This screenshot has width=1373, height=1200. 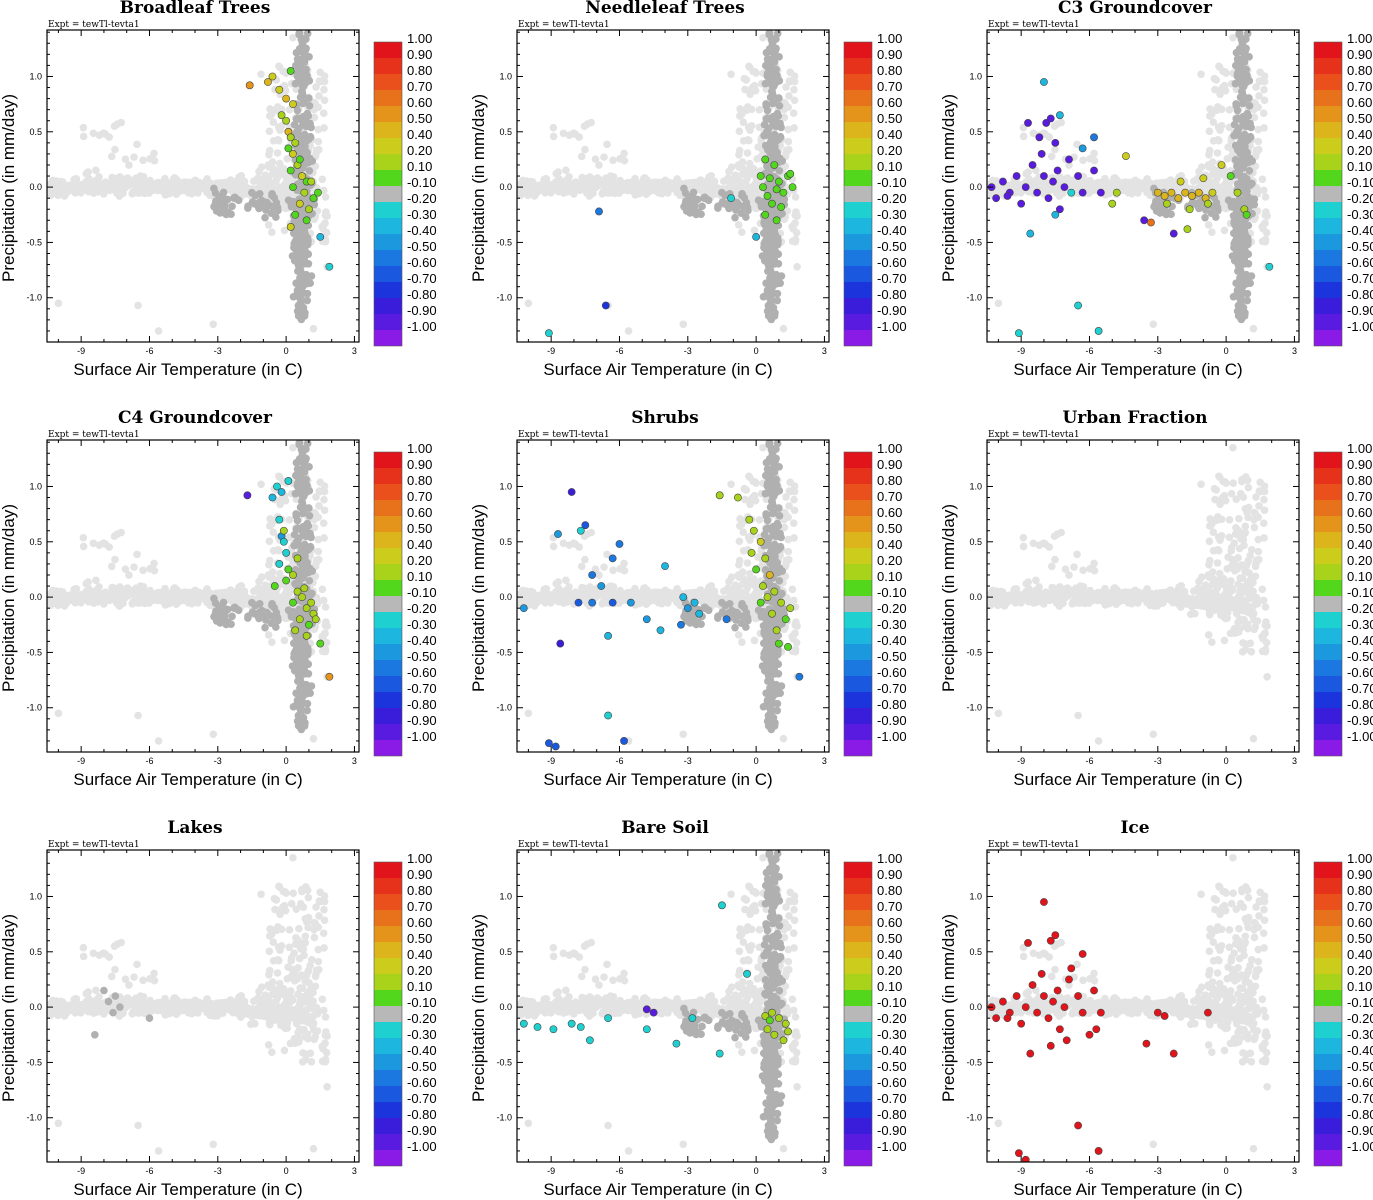 I want to click on colorbar-label: -0.30, so click(x=422, y=214).